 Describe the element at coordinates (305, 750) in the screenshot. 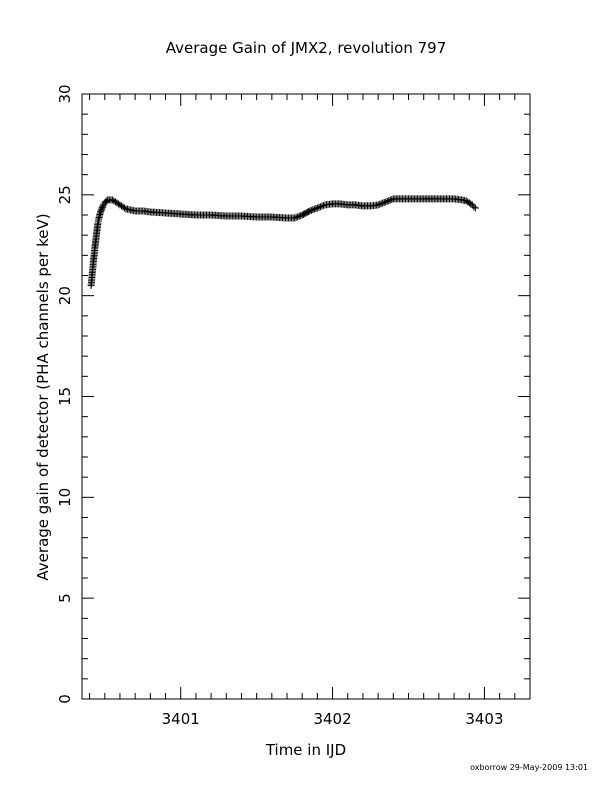

I see `x-axis-label: Time in IJD` at that location.